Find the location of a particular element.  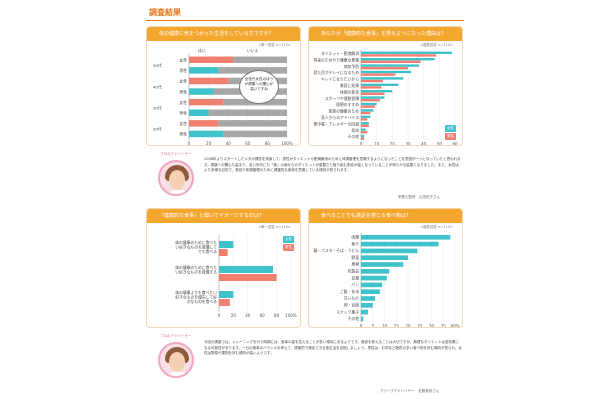

x-tick-label: 5 is located at coordinates (372, 325).